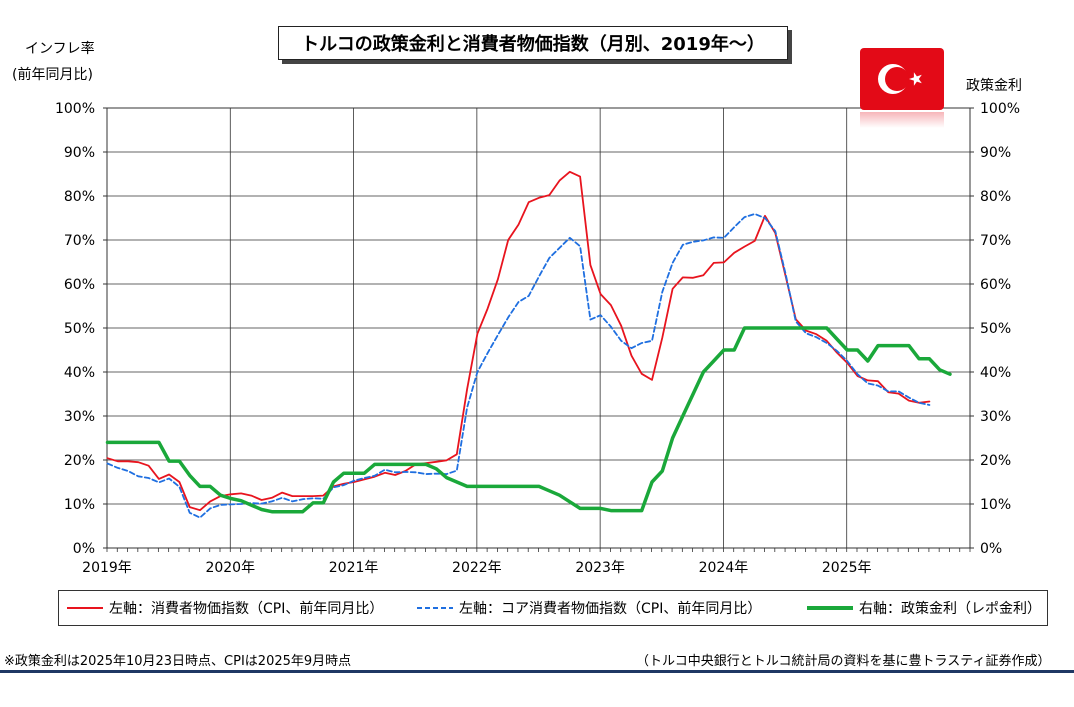  I want to click on left-axis-label-line2: (前年同月比), so click(52, 75).